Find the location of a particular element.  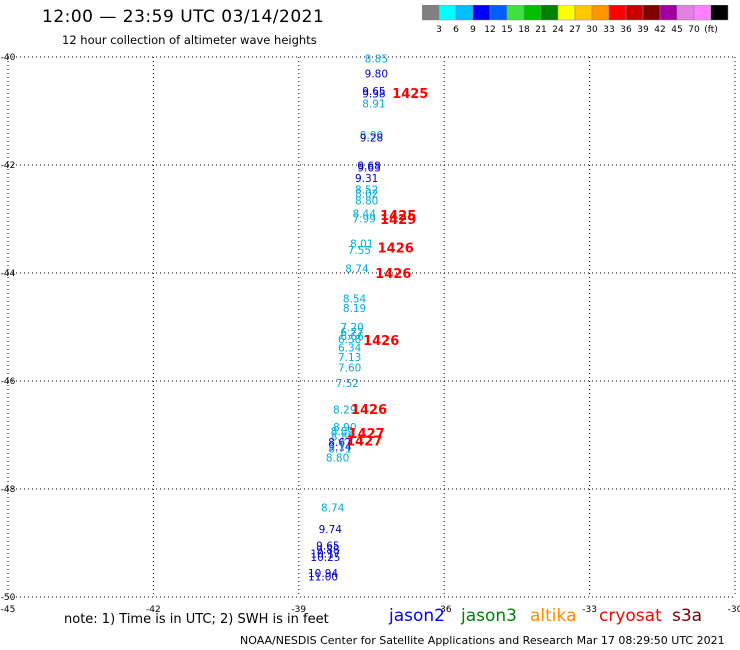

wave-height-label: 6.77 is located at coordinates (351, 333).